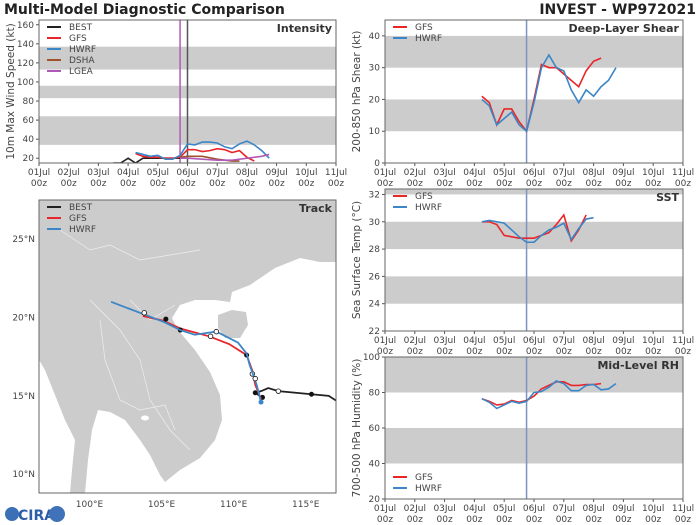  I want to click on series-line-lgea, so click(225, 157).